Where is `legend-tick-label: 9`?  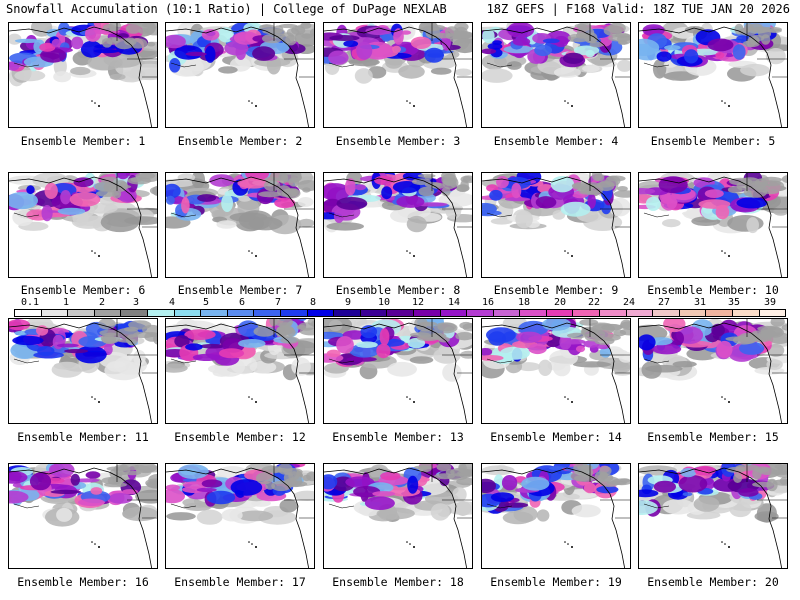
legend-tick-label: 9 is located at coordinates (348, 302).